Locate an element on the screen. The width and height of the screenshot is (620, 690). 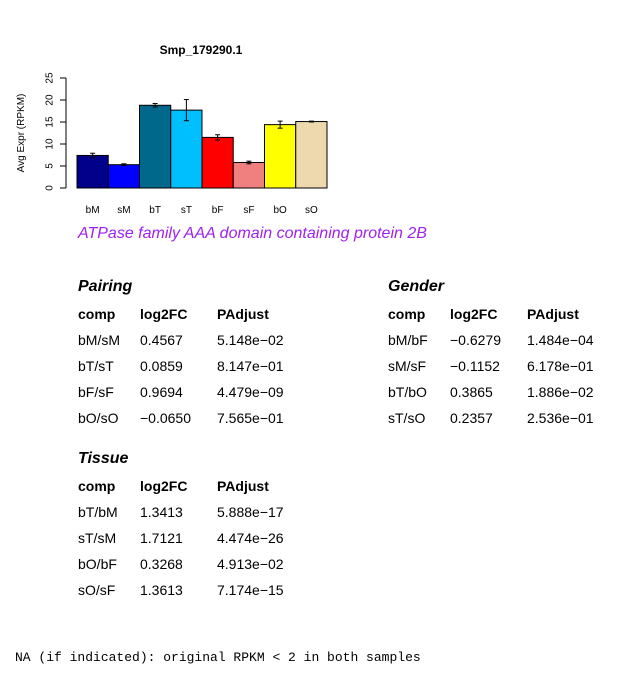
x-tick-label-sT: sT is located at coordinates (186, 210).